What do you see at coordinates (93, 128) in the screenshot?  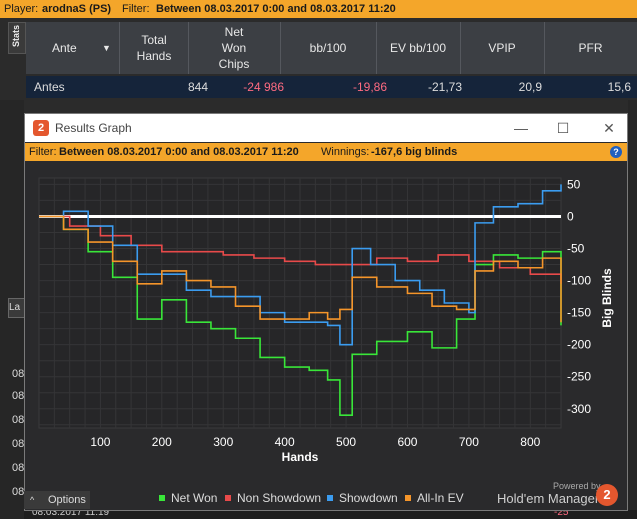 I see `window-title: Results Graph` at bounding box center [93, 128].